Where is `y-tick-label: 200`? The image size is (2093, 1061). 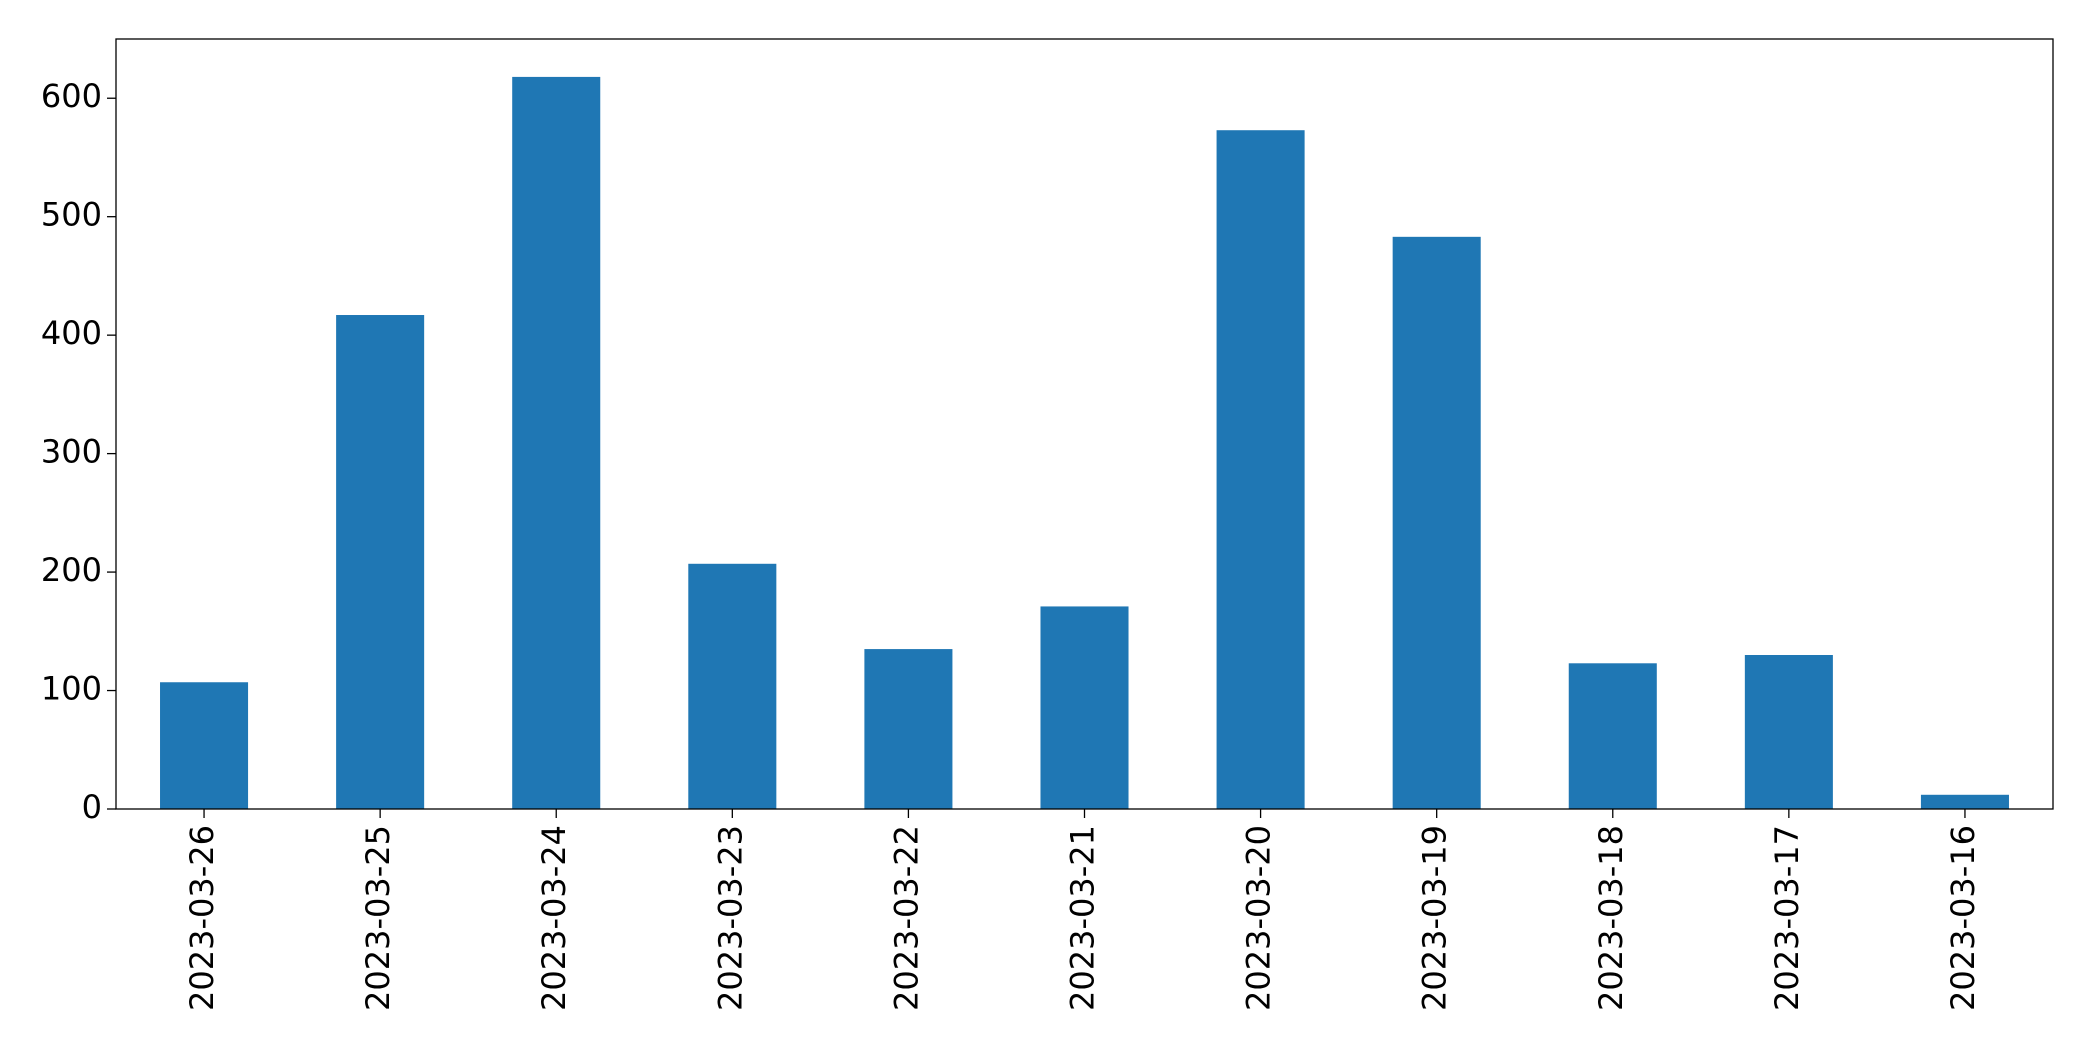
y-tick-label: 200 is located at coordinates (71, 570).